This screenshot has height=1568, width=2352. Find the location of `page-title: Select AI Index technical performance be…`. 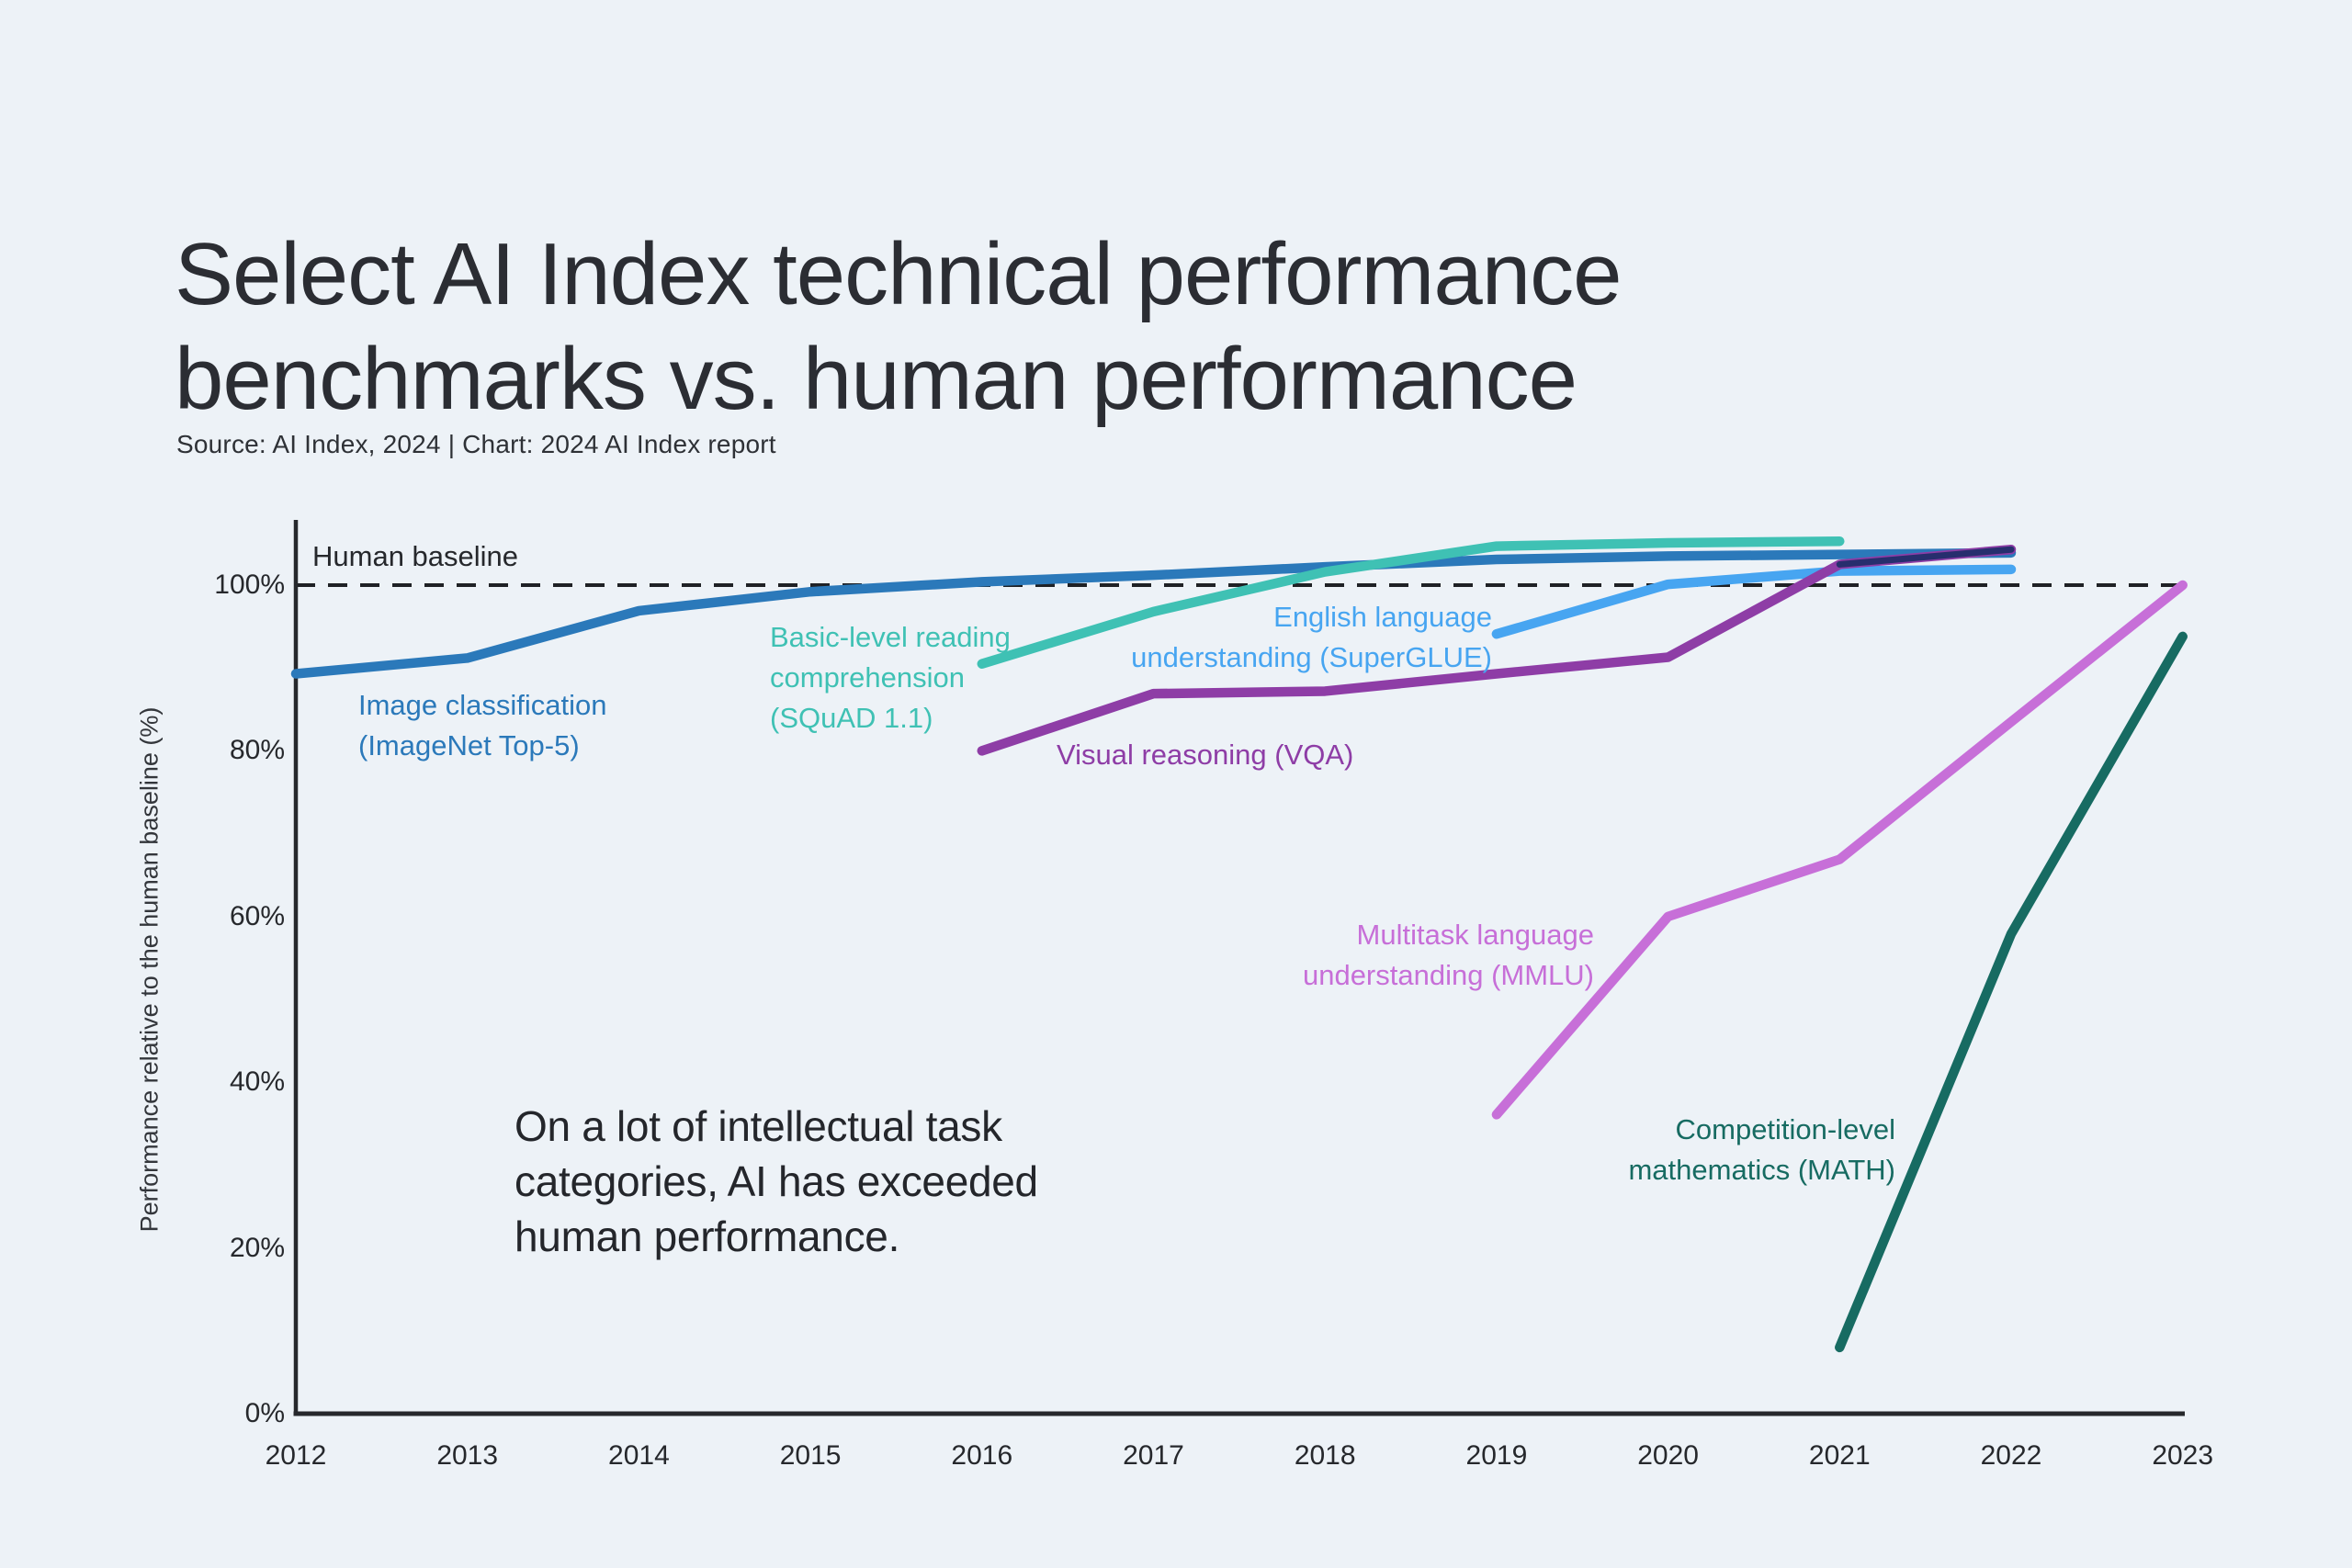

page-title: Select AI Index technical performance be… is located at coordinates (899, 327).